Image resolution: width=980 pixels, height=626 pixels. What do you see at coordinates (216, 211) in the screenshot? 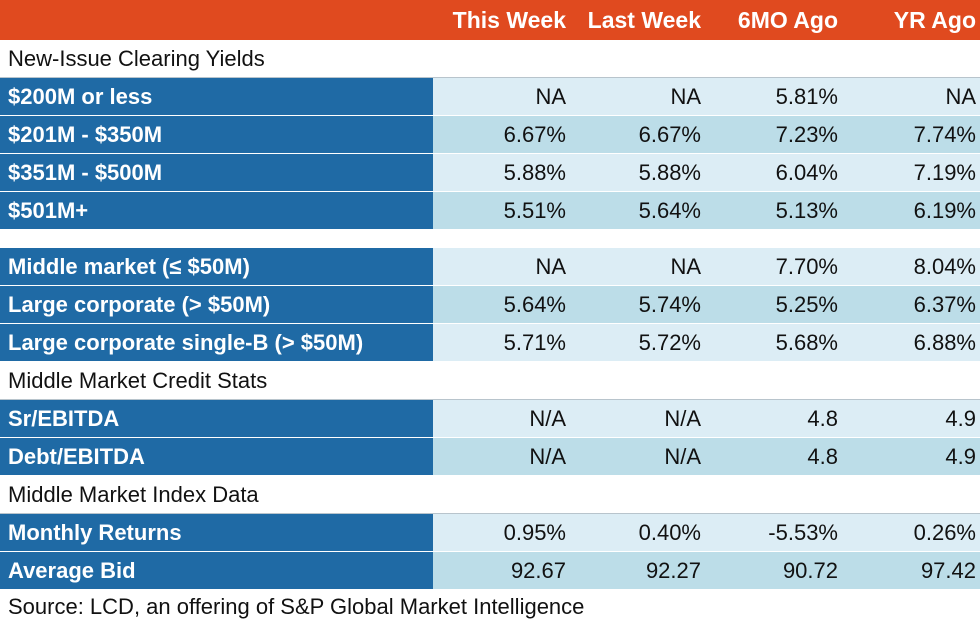
I see `row-label: $501M+` at bounding box center [216, 211].